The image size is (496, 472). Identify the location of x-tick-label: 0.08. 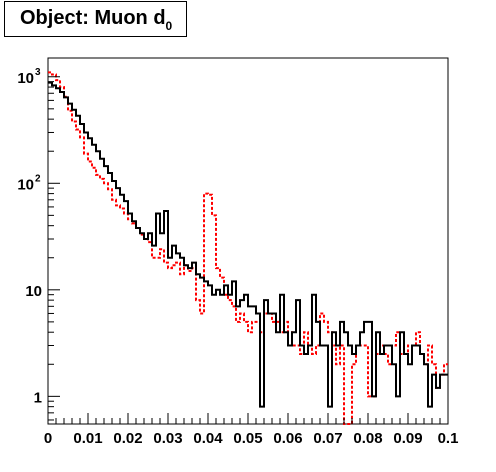
(367, 438).